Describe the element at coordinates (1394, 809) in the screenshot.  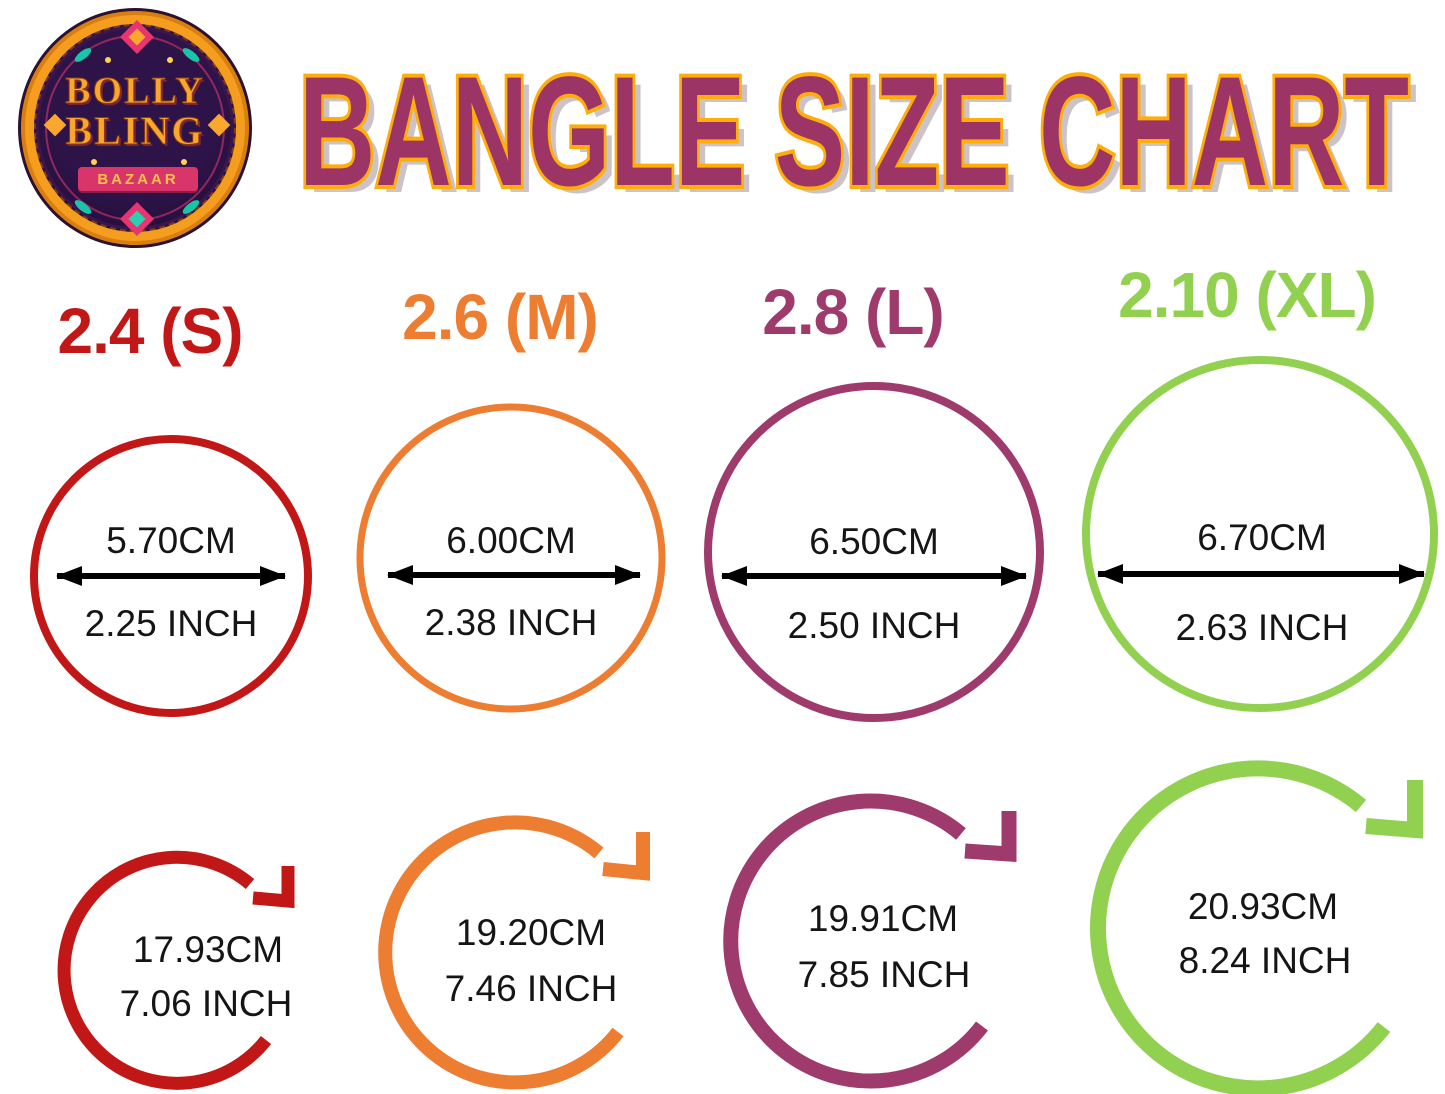
I see `circumference-arrowhead-xl` at that location.